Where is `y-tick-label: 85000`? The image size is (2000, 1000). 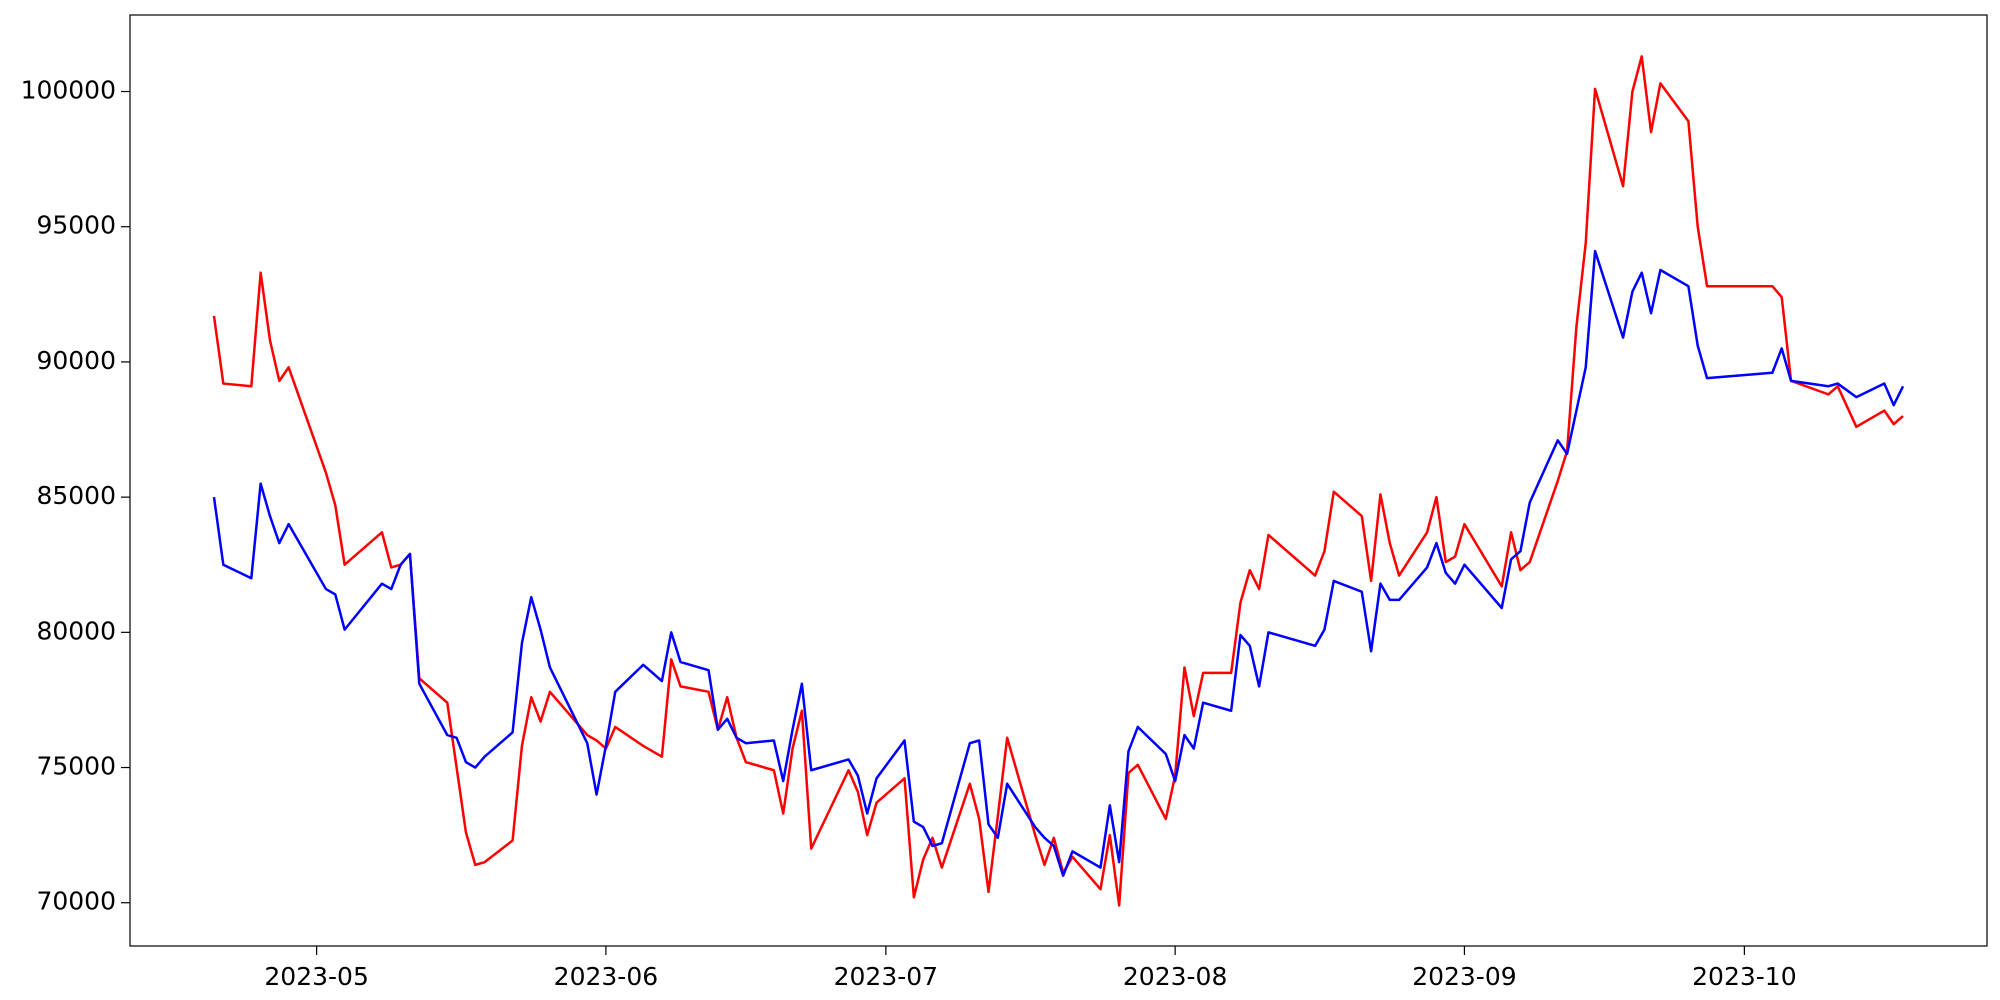
y-tick-label: 85000 is located at coordinates (76, 495).